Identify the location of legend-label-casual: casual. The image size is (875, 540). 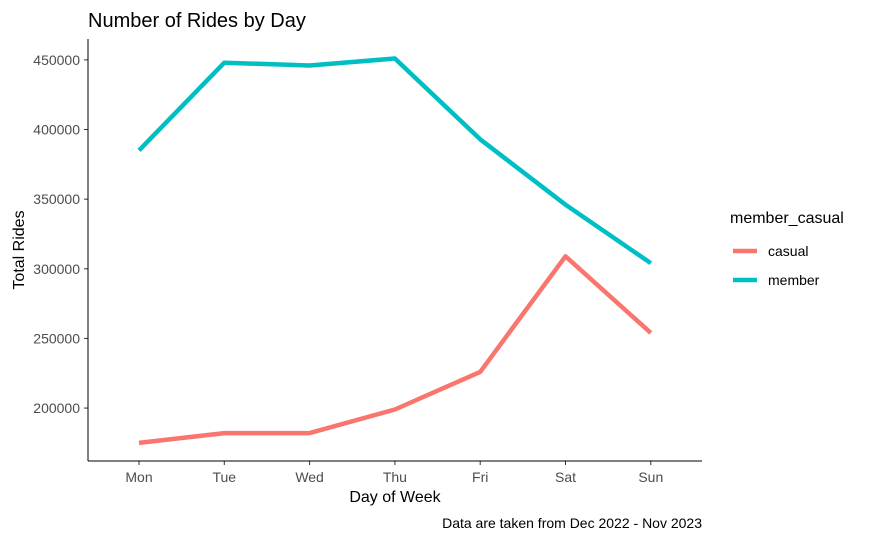
(788, 251).